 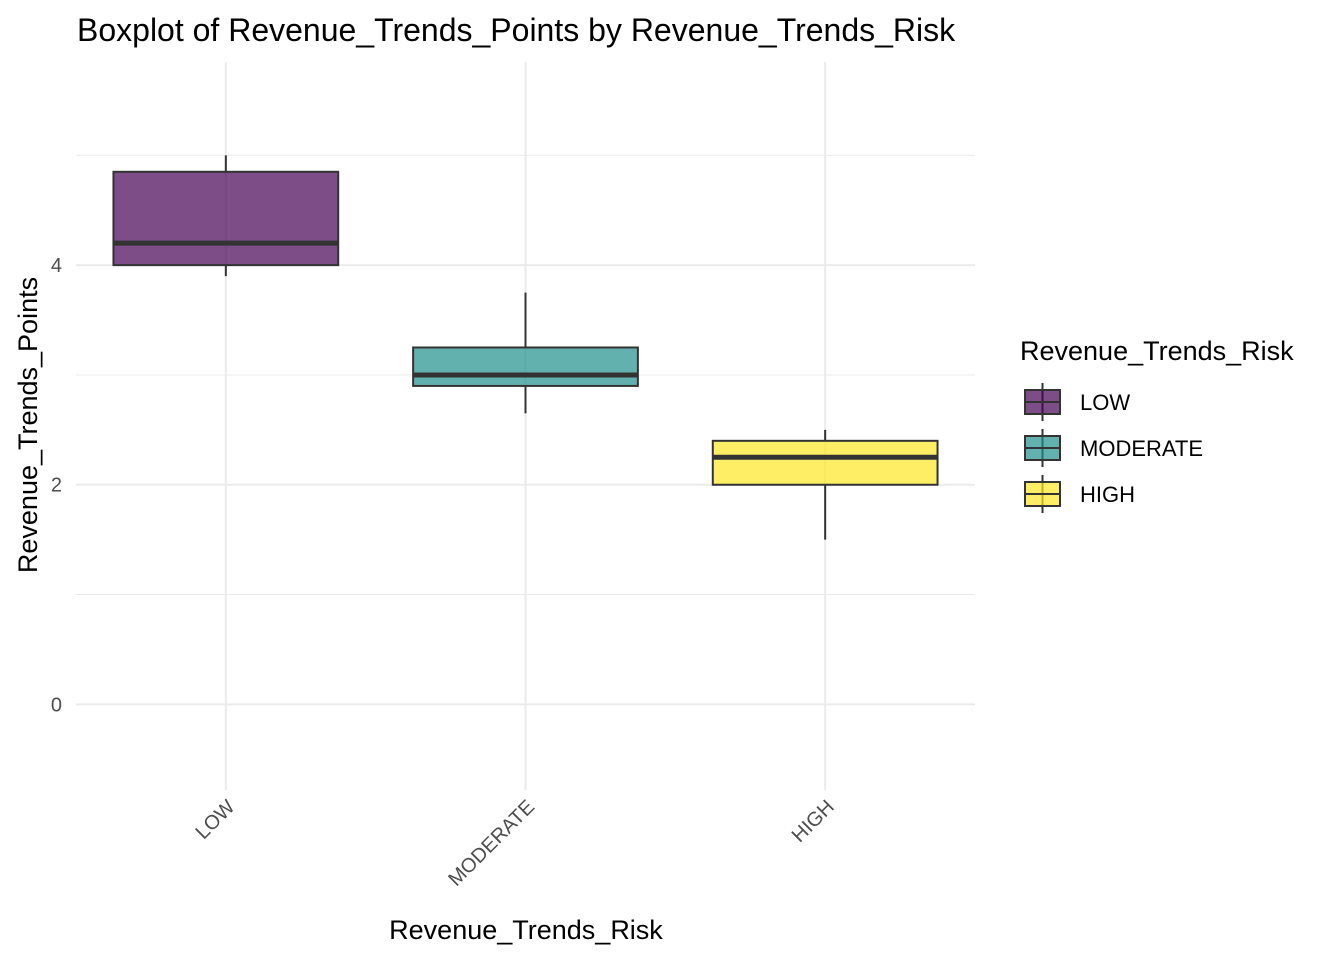 I want to click on legend-item-high: HIGH, so click(x=1079, y=494).